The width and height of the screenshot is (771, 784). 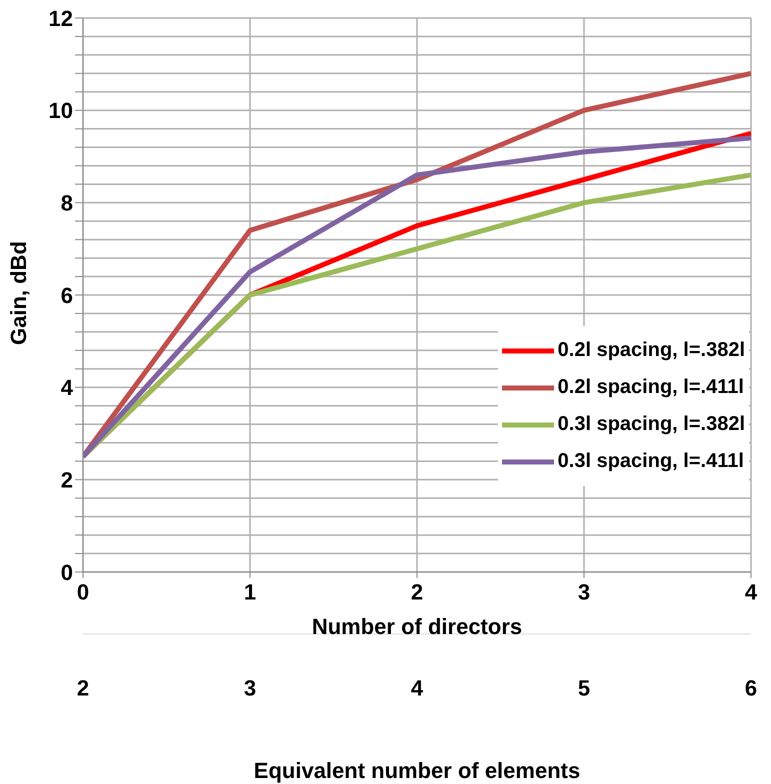 What do you see at coordinates (651, 461) in the screenshot?
I see `legend-label: 0.3l spacing, l=.411l` at bounding box center [651, 461].